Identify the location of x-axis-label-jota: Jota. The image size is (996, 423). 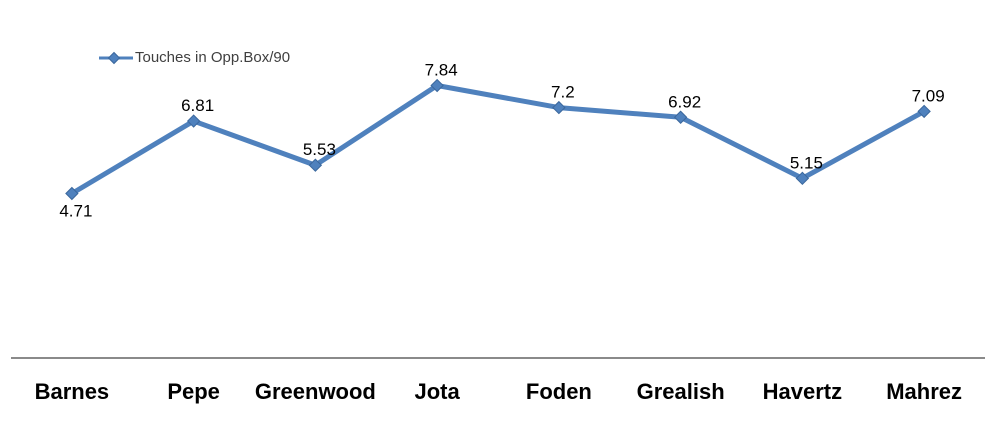
(437, 391).